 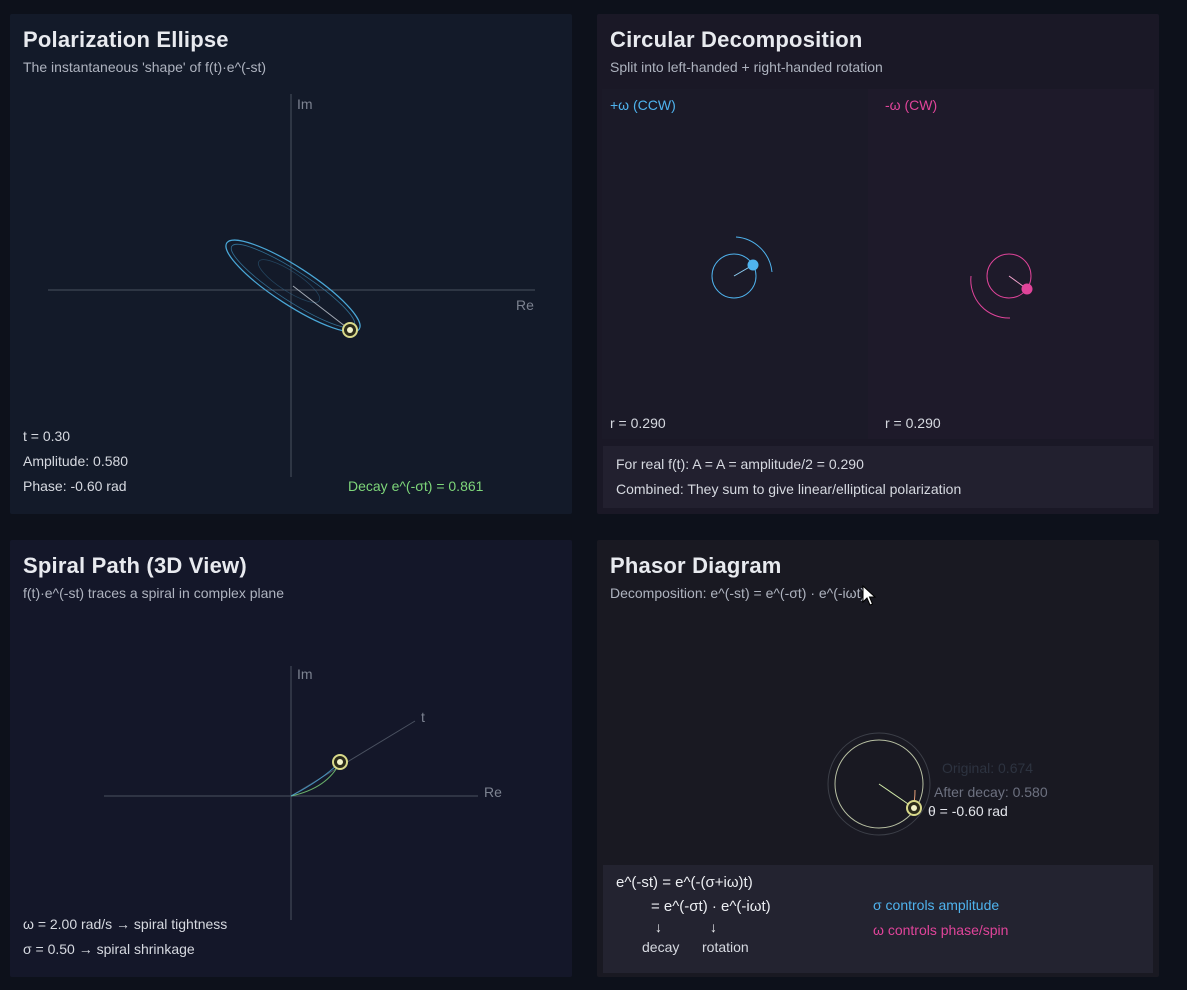 I want to click on spiral-trace-green, so click(x=315, y=779).